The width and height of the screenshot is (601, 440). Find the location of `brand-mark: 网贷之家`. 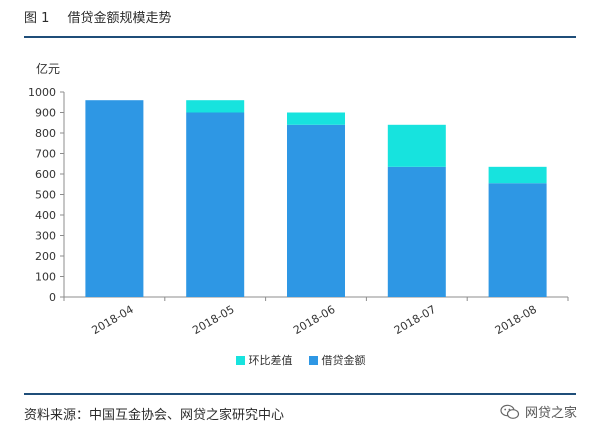

brand-mark: 网贷之家 is located at coordinates (538, 411).